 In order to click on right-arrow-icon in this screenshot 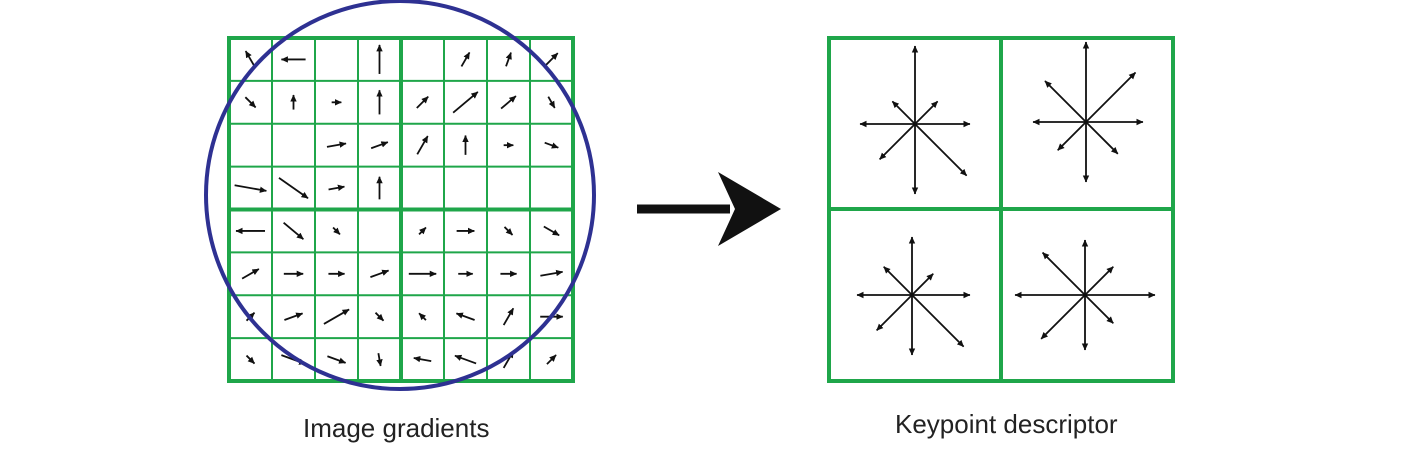, I will do `click(709, 209)`.